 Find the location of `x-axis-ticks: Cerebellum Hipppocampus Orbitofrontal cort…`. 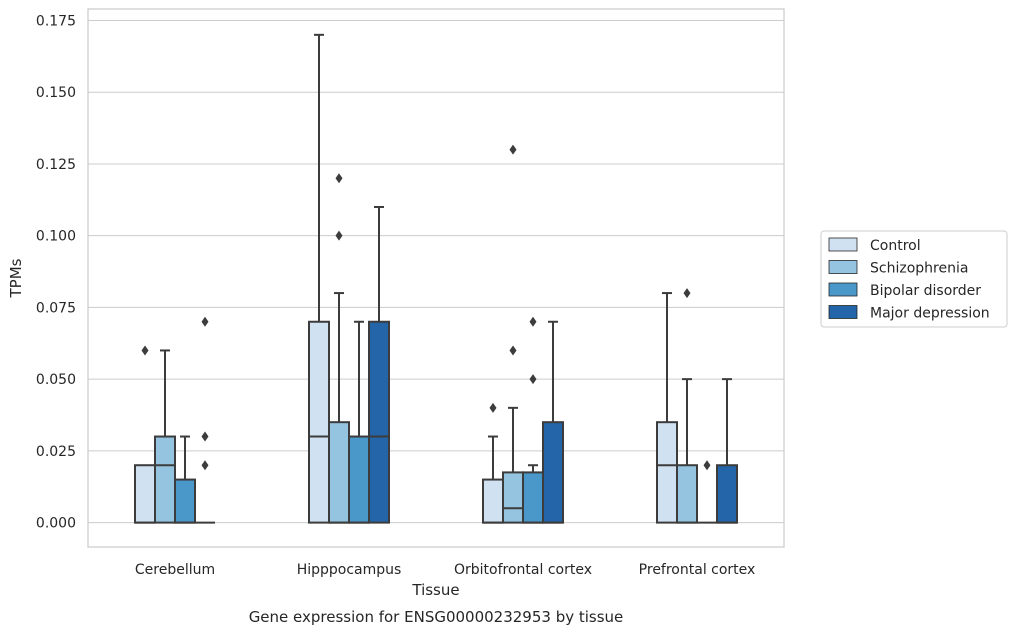

x-axis-ticks: Cerebellum Hipppocampus Orbitofrontal cort… is located at coordinates (445, 570).